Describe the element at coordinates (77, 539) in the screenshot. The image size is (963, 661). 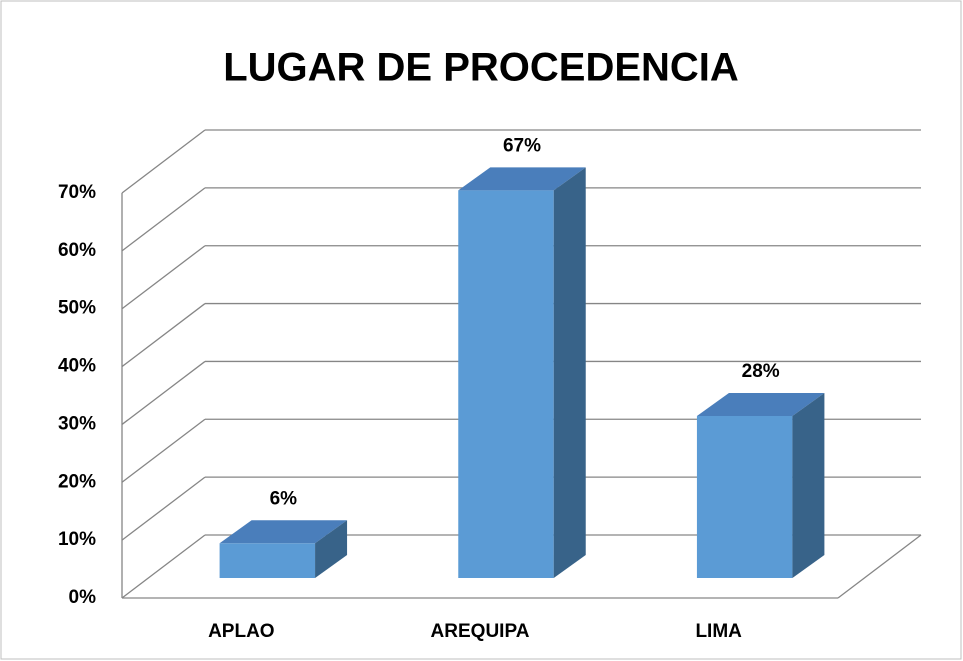
I see `y-tick-label: 10%` at that location.